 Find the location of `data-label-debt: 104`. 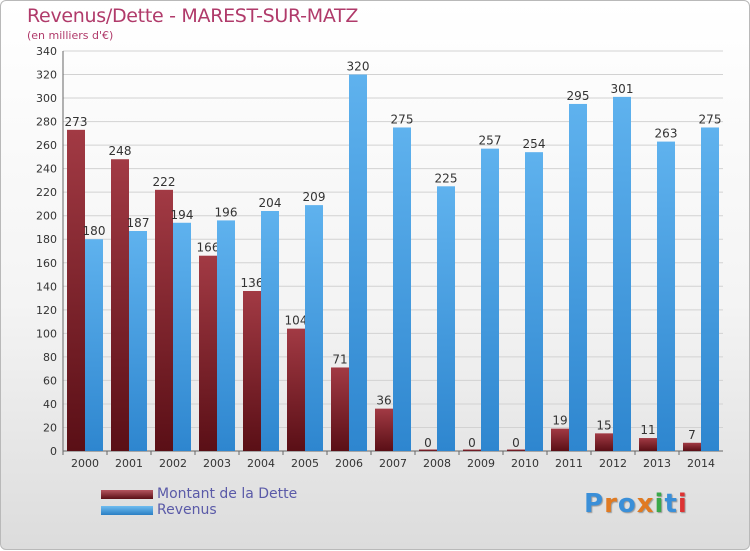

data-label-debt: 104 is located at coordinates (296, 321).